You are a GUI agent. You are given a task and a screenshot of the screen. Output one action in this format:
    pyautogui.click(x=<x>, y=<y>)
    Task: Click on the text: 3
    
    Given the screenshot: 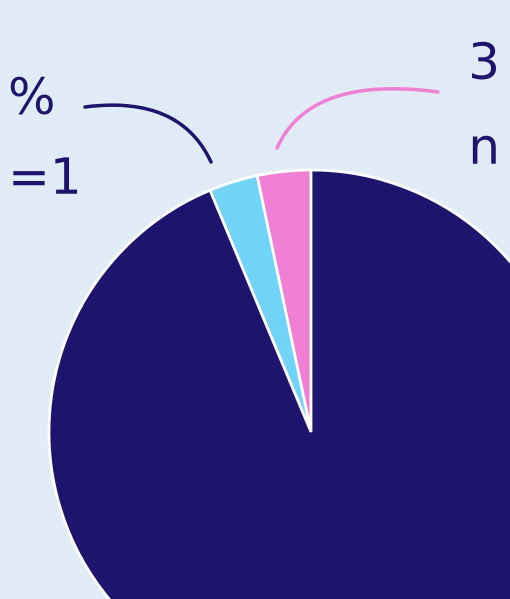 What is the action you would take?
    pyautogui.click(x=484, y=61)
    